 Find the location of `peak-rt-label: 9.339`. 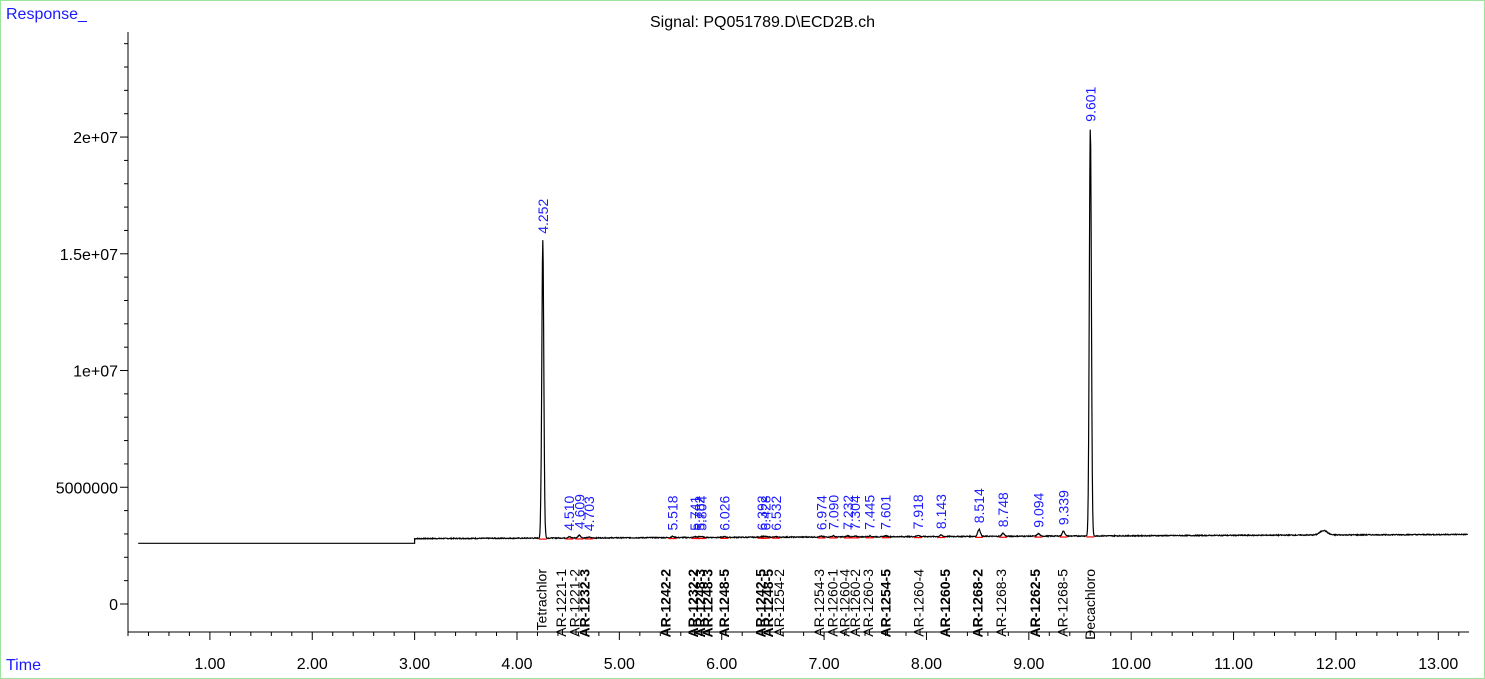

peak-rt-label: 9.339 is located at coordinates (1064, 507).